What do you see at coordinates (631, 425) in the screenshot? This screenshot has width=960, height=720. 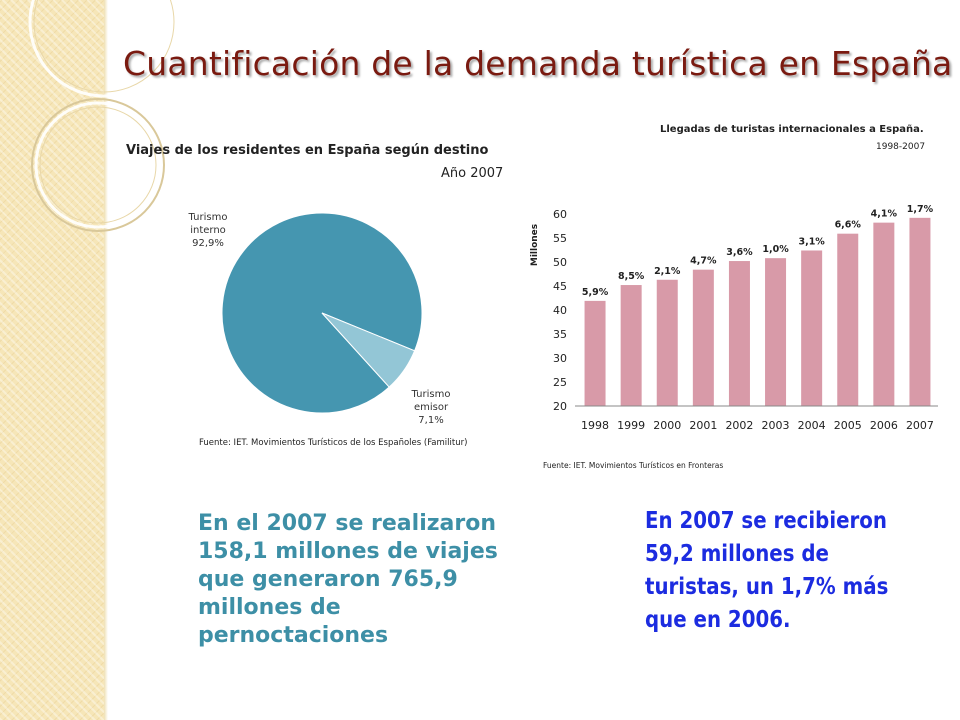 I see `x-tick-label: 1999` at bounding box center [631, 425].